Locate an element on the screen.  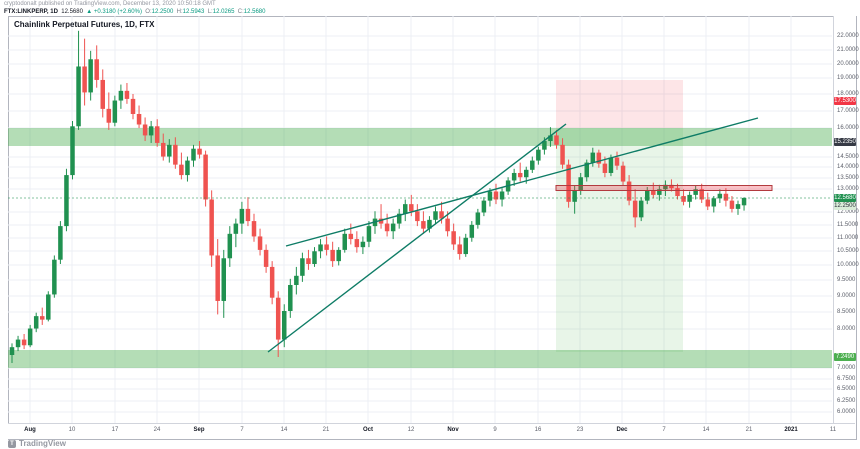
time-tick-label: Nov is located at coordinates (453, 430).